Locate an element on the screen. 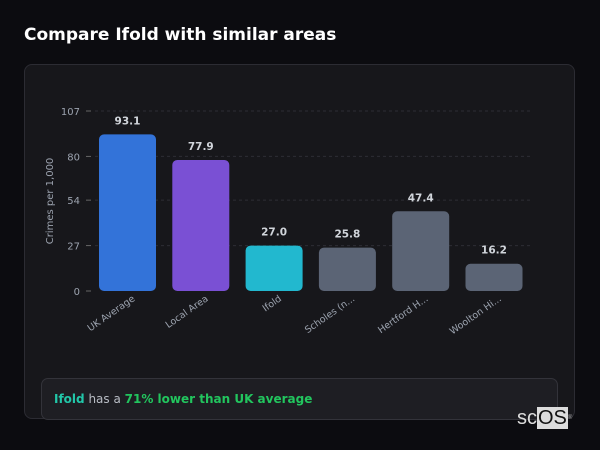 The width and height of the screenshot is (600, 450). y-tick-label: 107 is located at coordinates (70, 112).